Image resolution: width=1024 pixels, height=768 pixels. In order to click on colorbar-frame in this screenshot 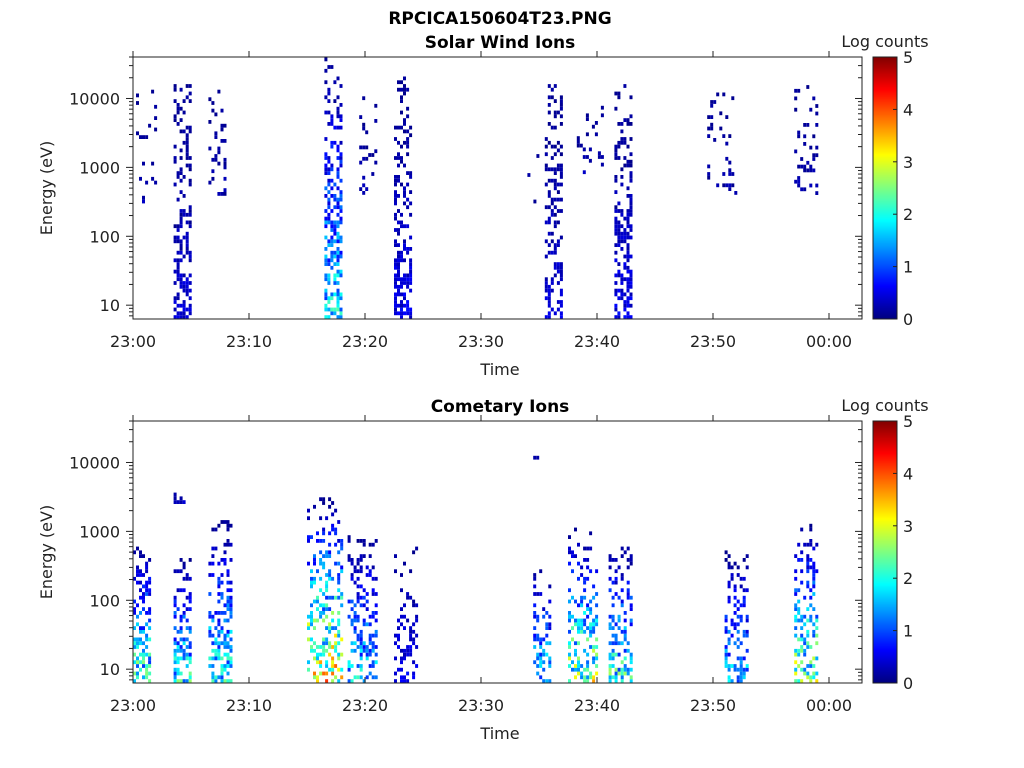, I will do `click(885, 552)`.